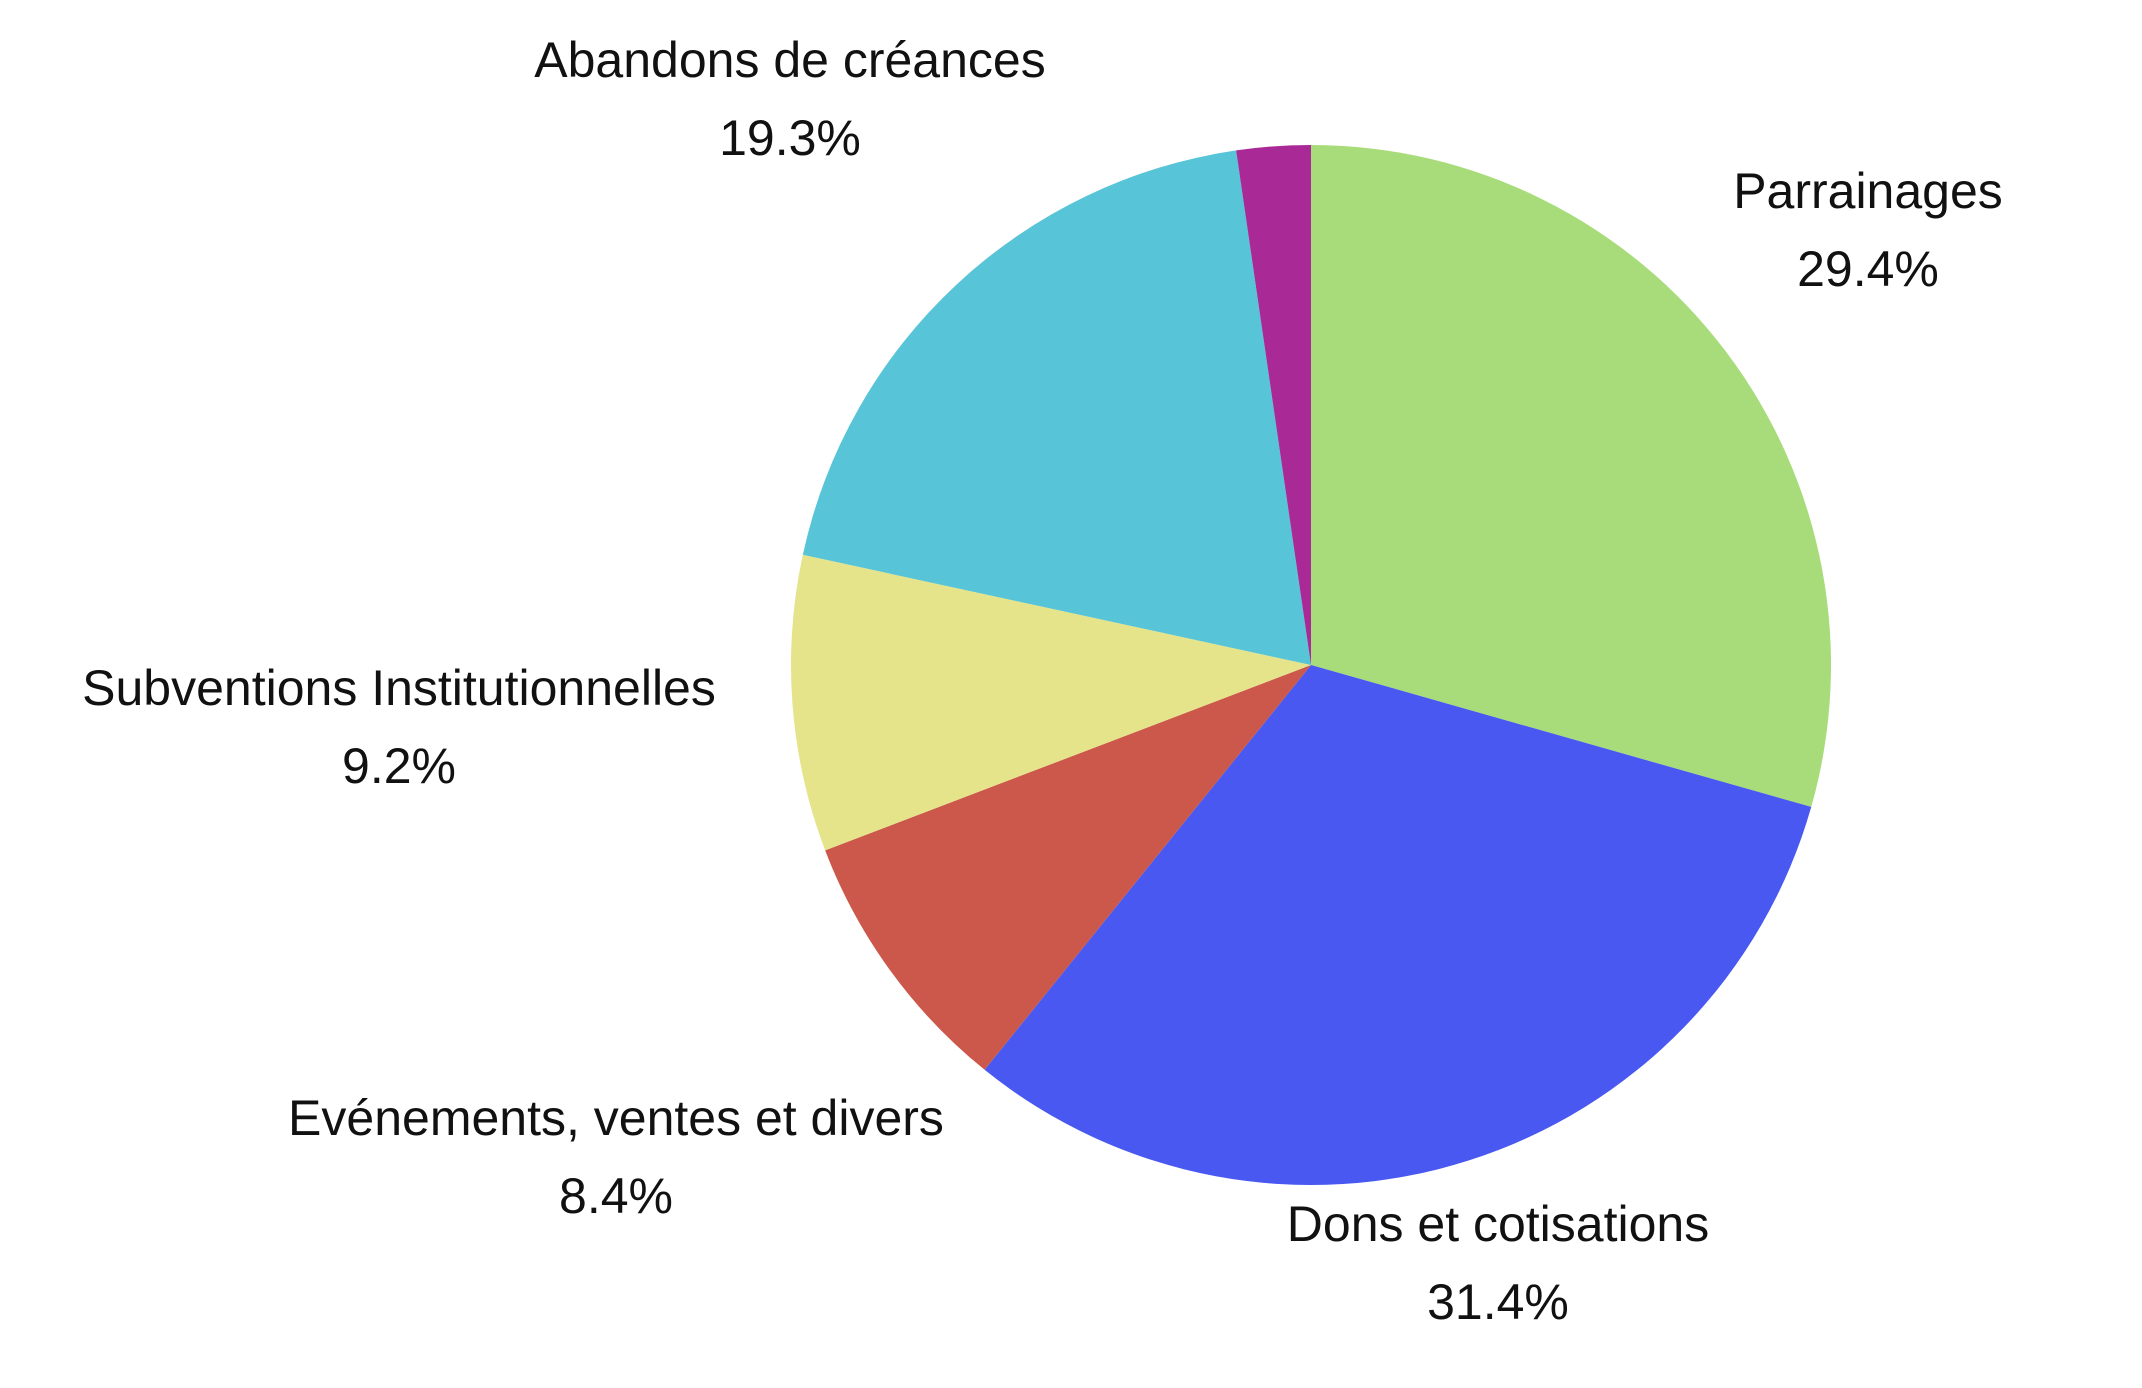 This screenshot has width=2142, height=1388. Describe the element at coordinates (1273, 405) in the screenshot. I see `pie-slice-unlabeled` at that location.